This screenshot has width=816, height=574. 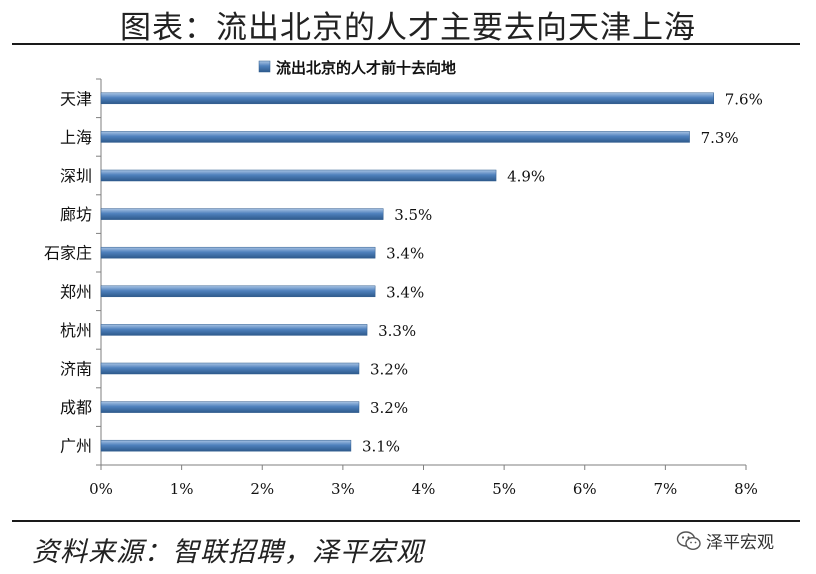 What do you see at coordinates (262, 489) in the screenshot?
I see `x-tick-label: 2%` at bounding box center [262, 489].